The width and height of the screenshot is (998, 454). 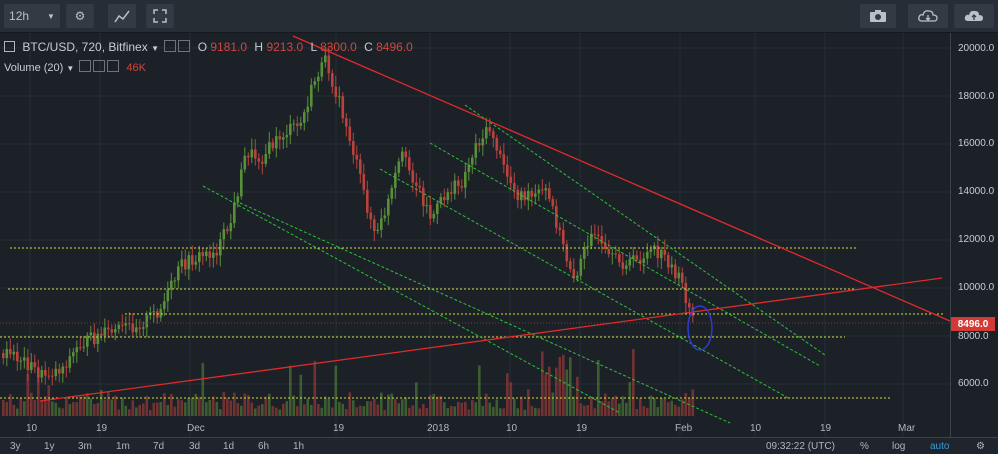 I want to click on range-button-7d: 7d, so click(x=159, y=446).